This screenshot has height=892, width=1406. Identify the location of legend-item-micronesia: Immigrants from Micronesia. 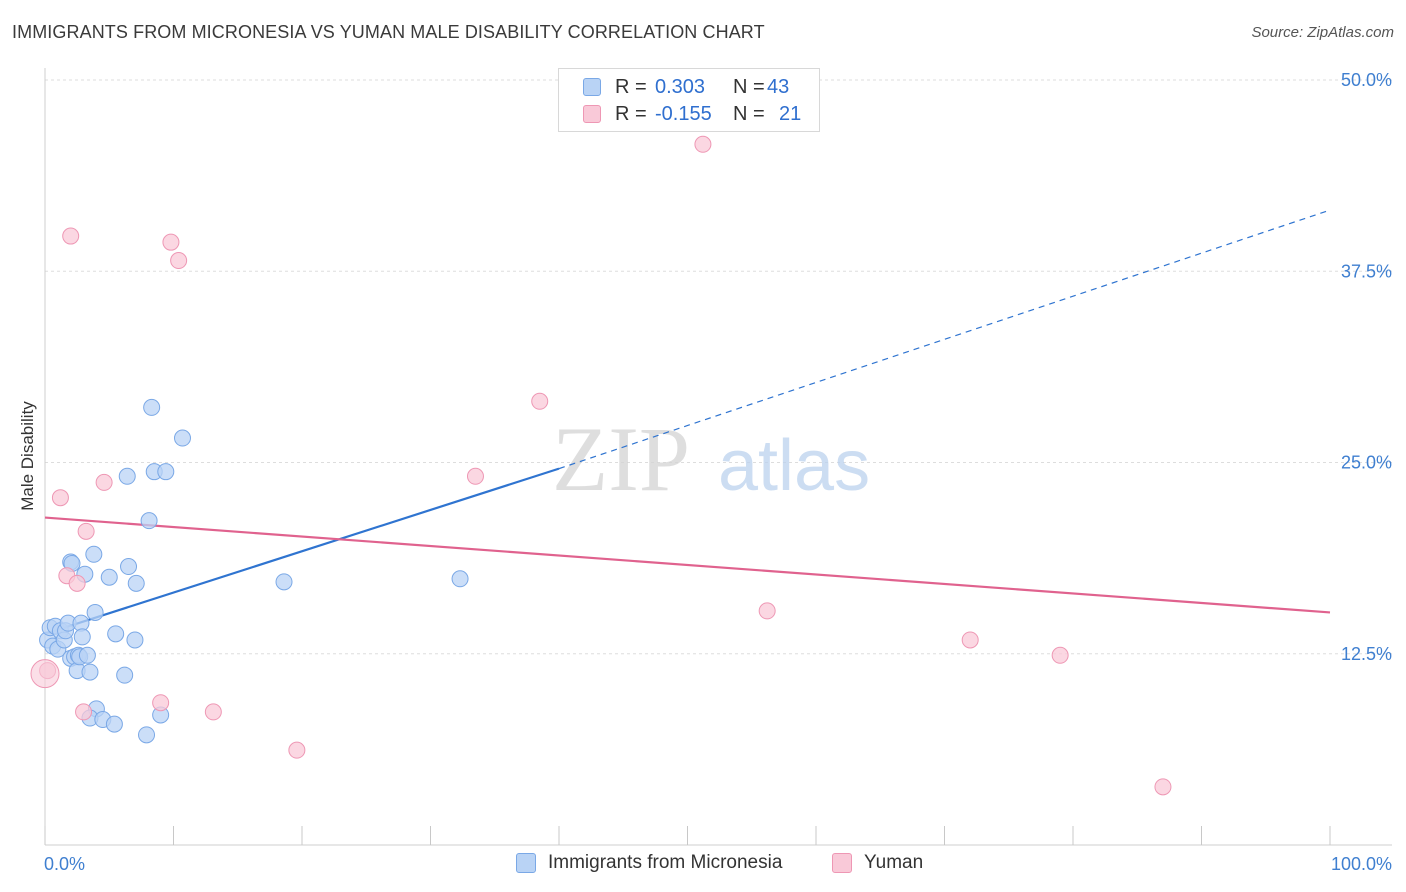
(649, 863).